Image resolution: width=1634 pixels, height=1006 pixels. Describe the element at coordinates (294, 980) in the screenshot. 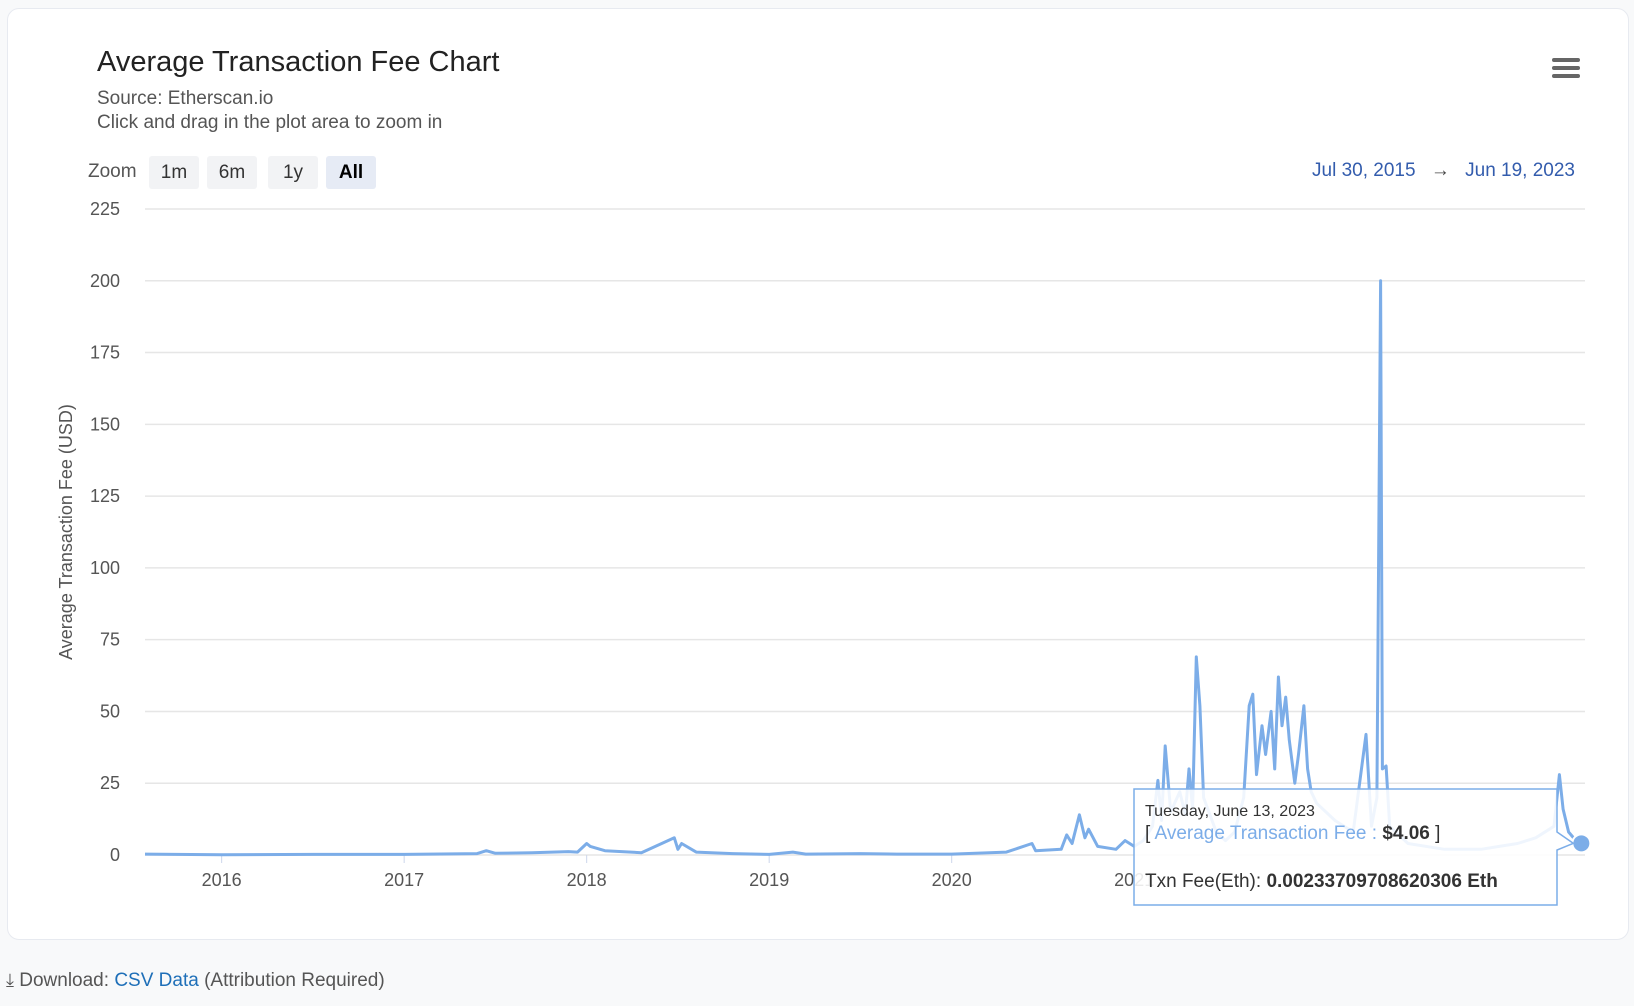

I see `attribution: (Attribution Required)` at that location.